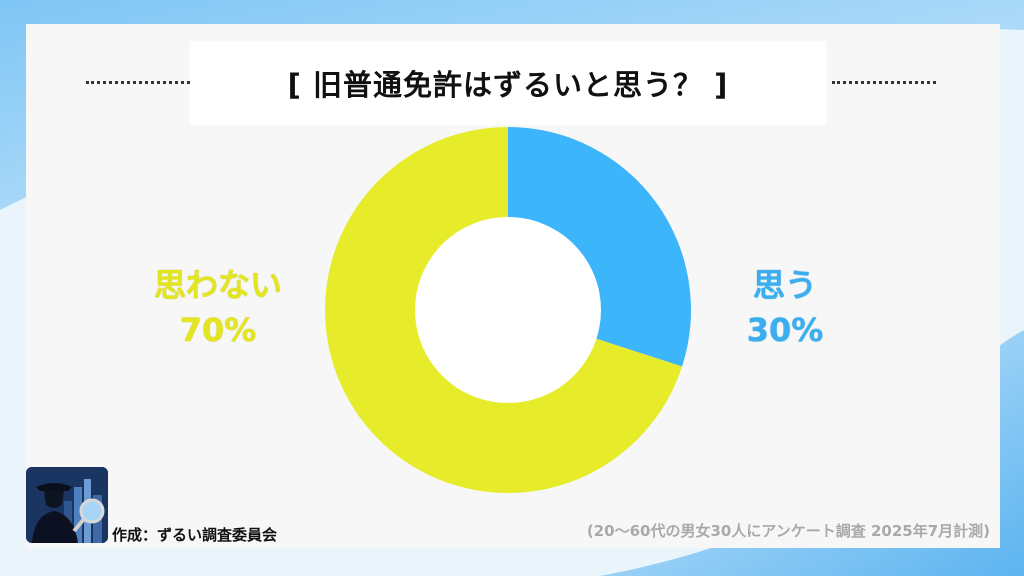 This screenshot has width=1024, height=576. I want to click on slice-name-no: 思わない, so click(217, 285).